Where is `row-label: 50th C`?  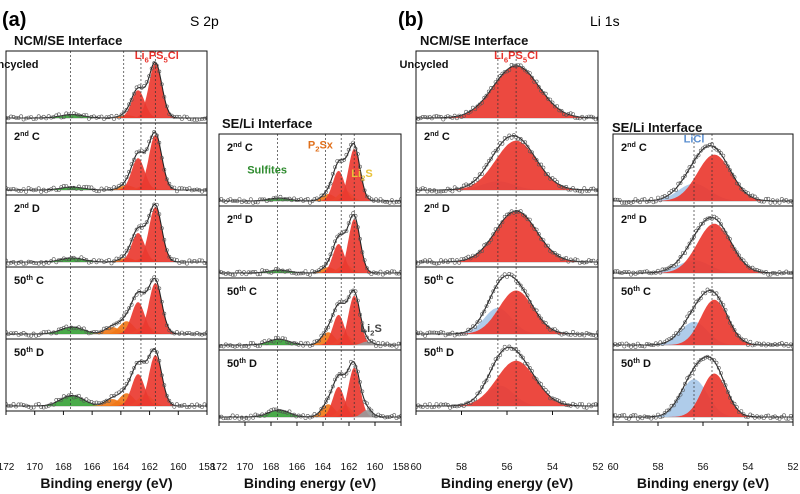
row-label: 50th C is located at coordinates (242, 291).